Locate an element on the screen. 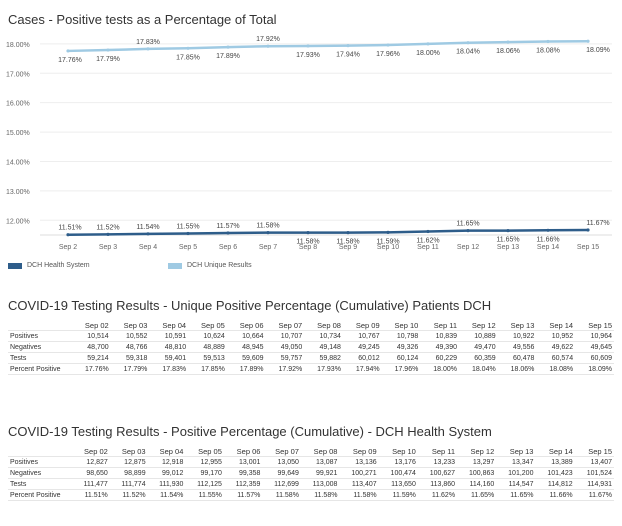 Image resolution: width=622 pixels, height=526 pixels. data-label: 17.83% is located at coordinates (148, 42).